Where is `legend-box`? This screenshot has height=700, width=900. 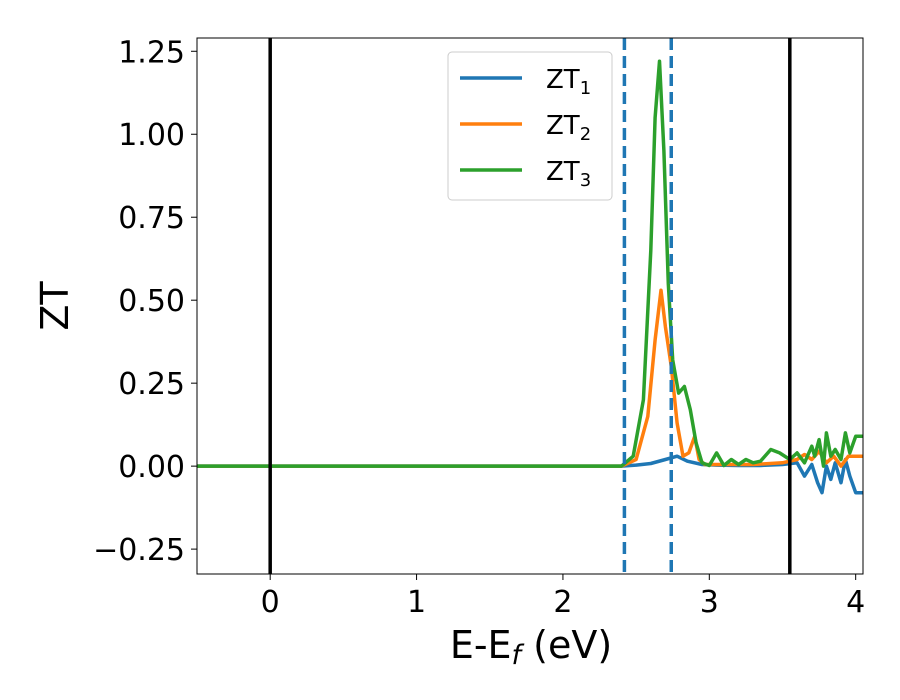
legend-box is located at coordinates (530, 126).